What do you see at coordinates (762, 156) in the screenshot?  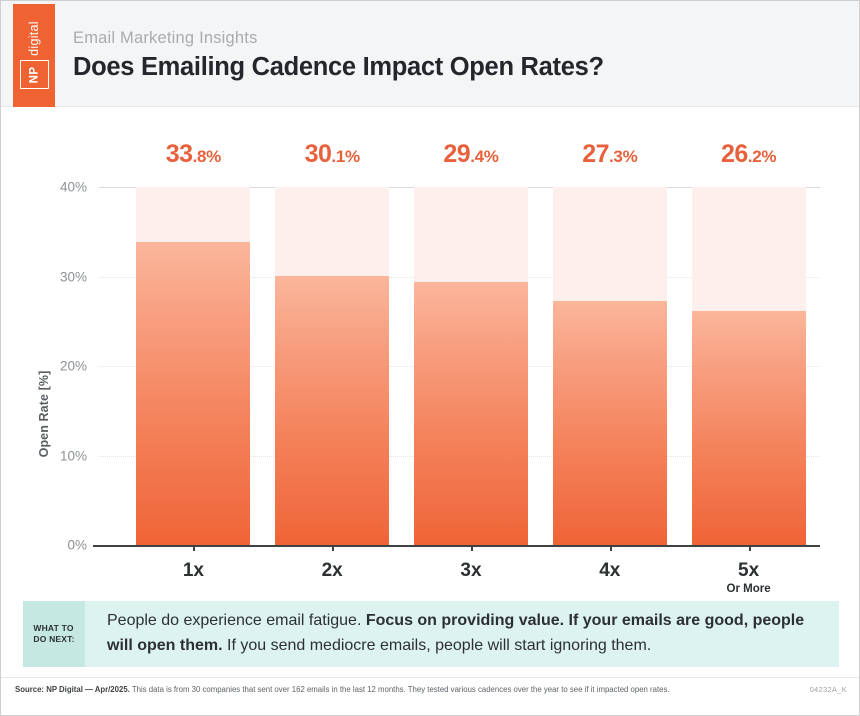 I see `bar-value-dec: .2%` at bounding box center [762, 156].